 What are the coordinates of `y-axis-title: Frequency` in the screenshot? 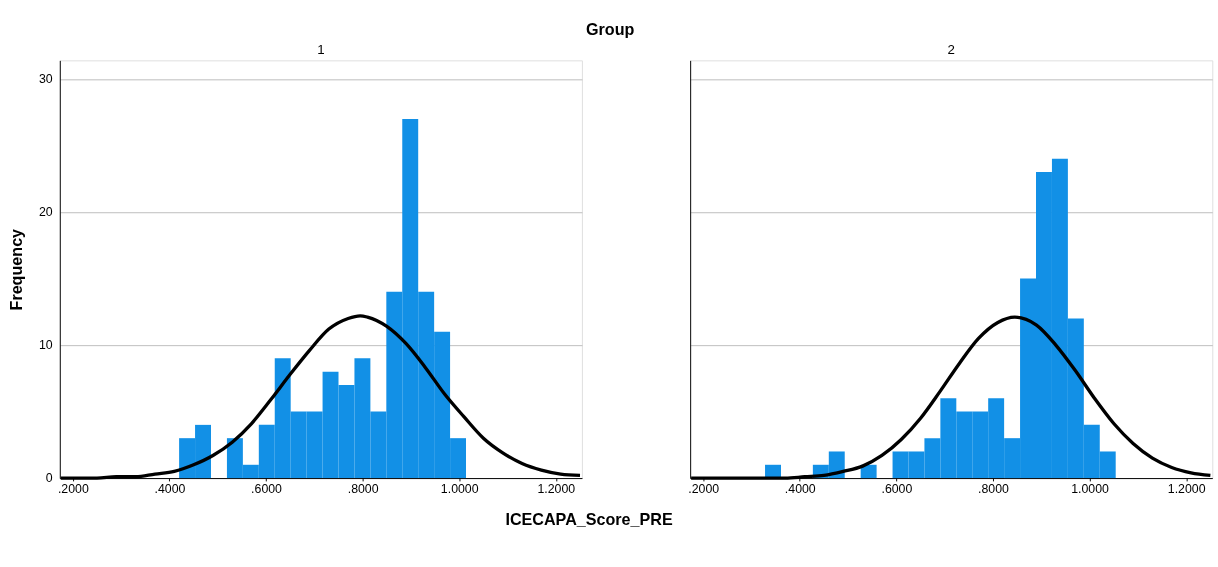 It's located at (15, 269).